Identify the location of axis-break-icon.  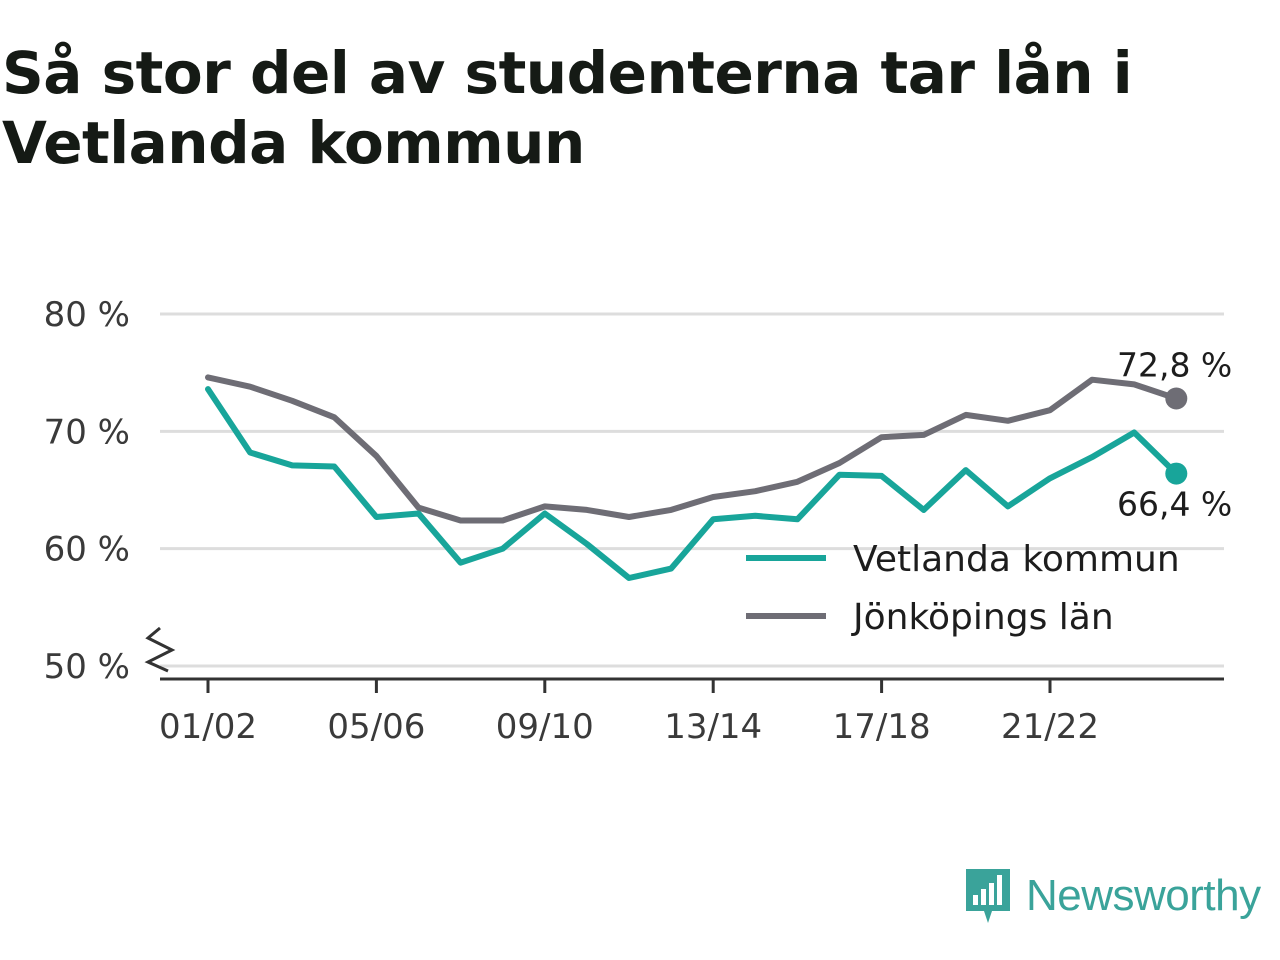
(160, 649).